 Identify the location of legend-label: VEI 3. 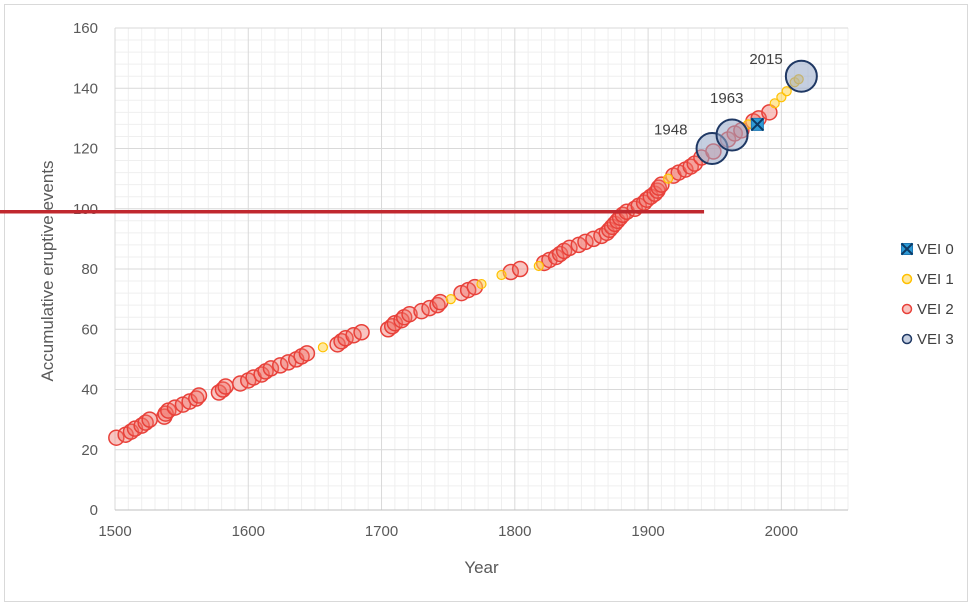
(935, 339).